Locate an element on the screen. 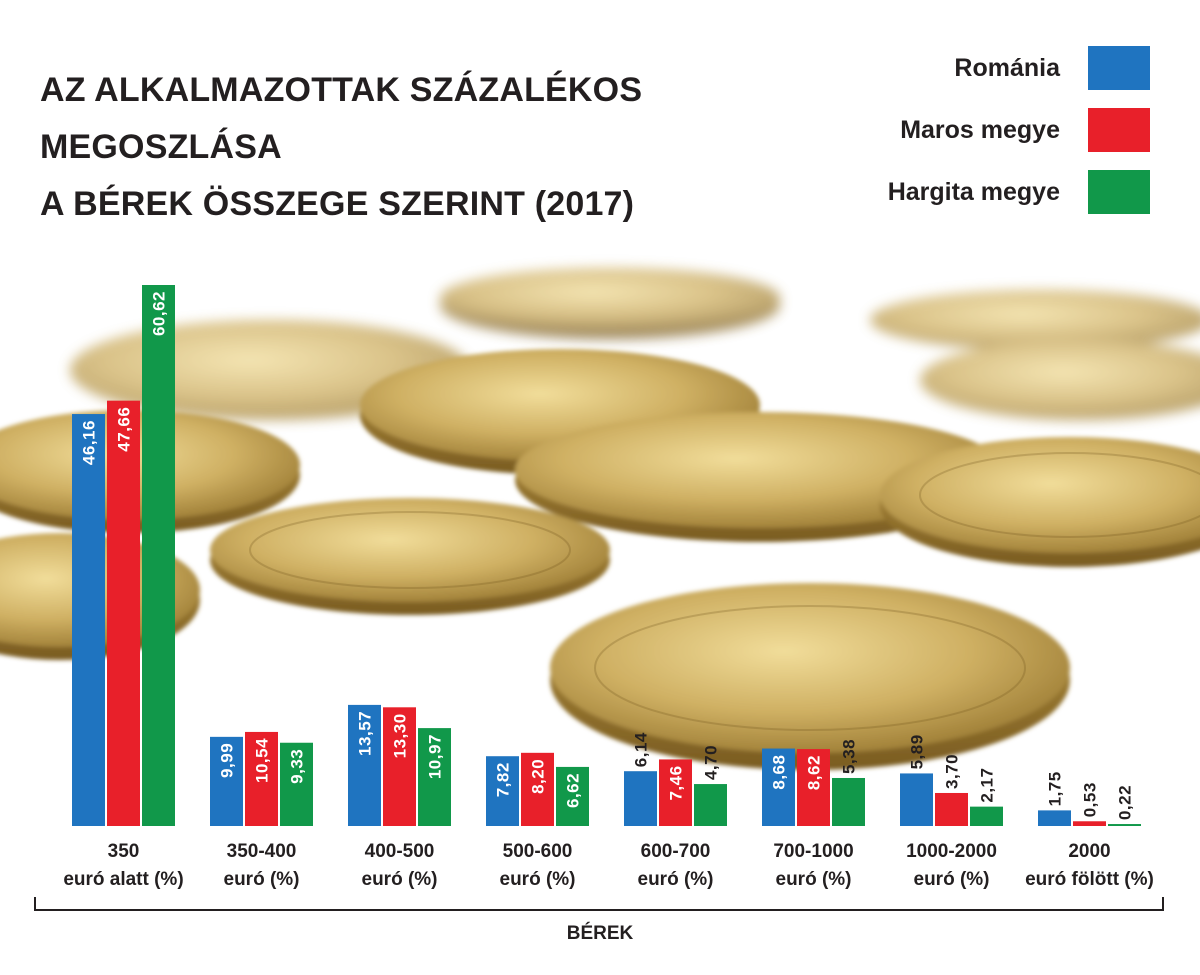  legend-item-maros: Maros megye is located at coordinates (985, 137).